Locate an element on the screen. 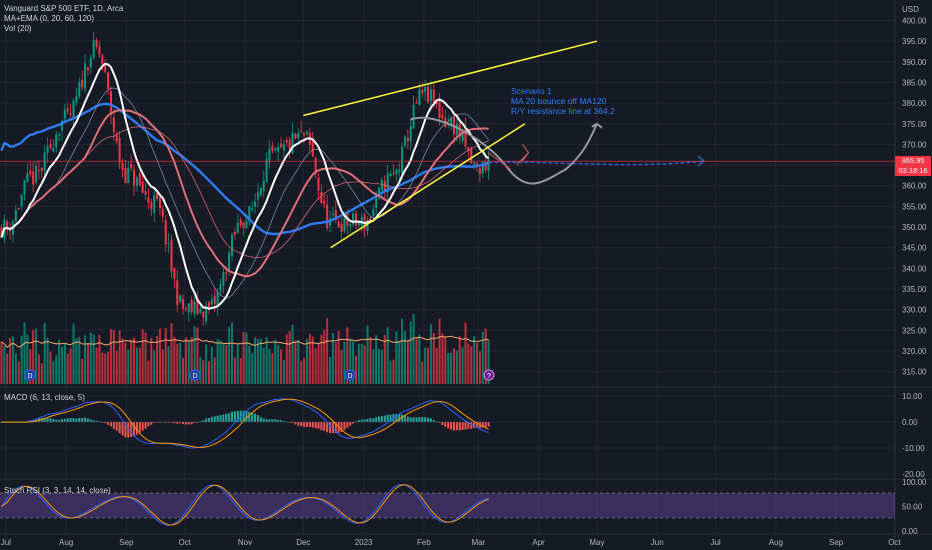 Image resolution: width=932 pixels, height=550 pixels. split-marker: ? is located at coordinates (489, 375).